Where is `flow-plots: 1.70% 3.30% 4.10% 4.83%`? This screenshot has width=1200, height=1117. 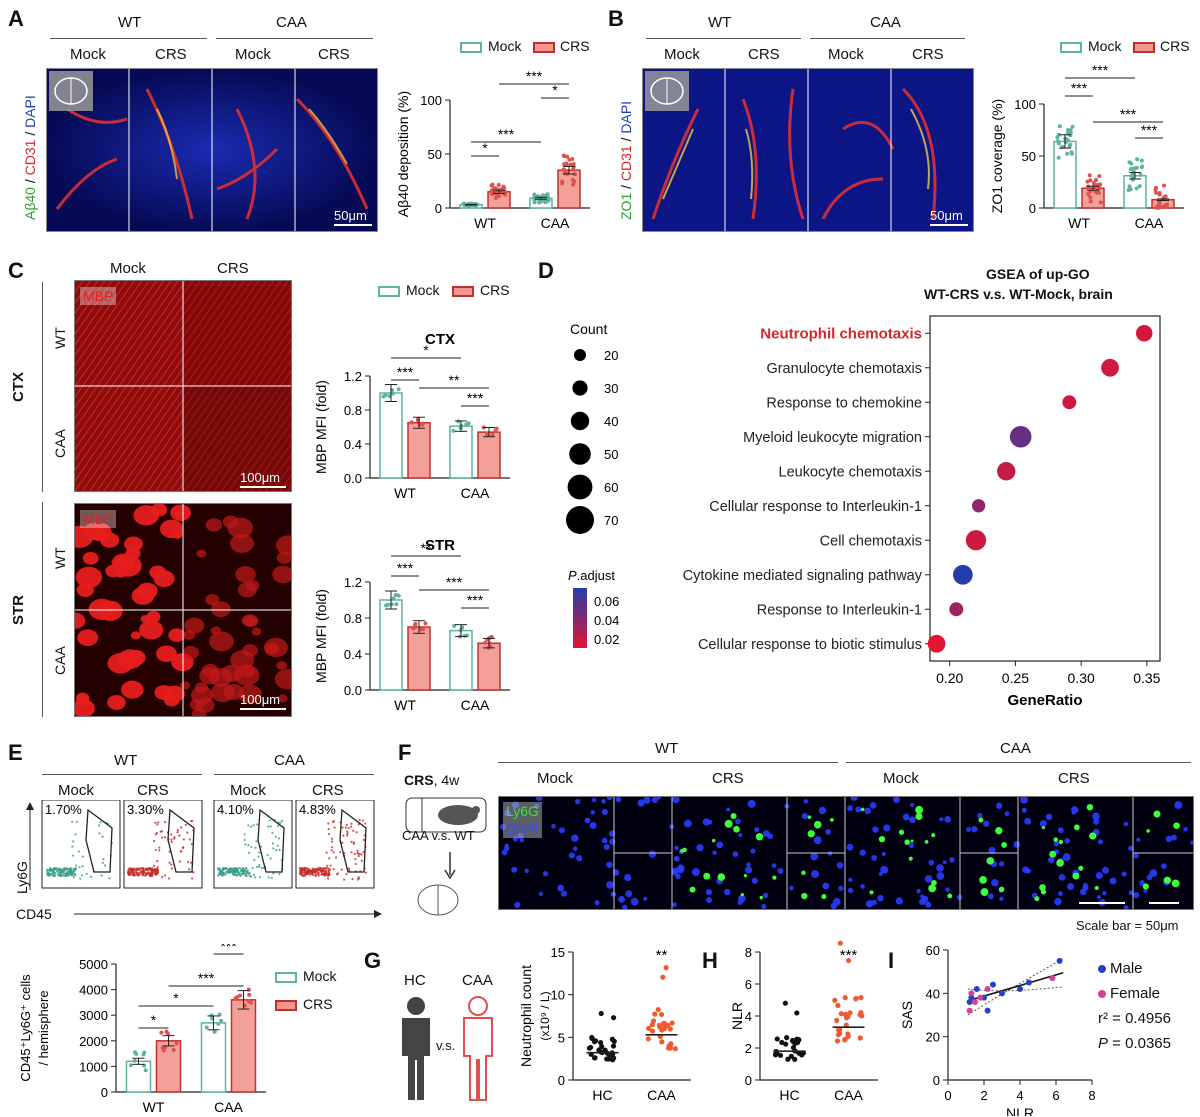 flow-plots: 1.70% 3.30% 4.10% 4.83% is located at coordinates (204, 859).